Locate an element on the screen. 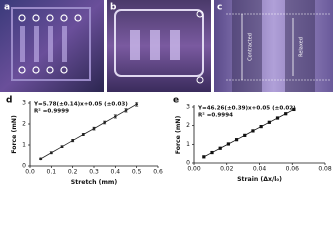  panel-label: b is located at coordinates (113, 8).